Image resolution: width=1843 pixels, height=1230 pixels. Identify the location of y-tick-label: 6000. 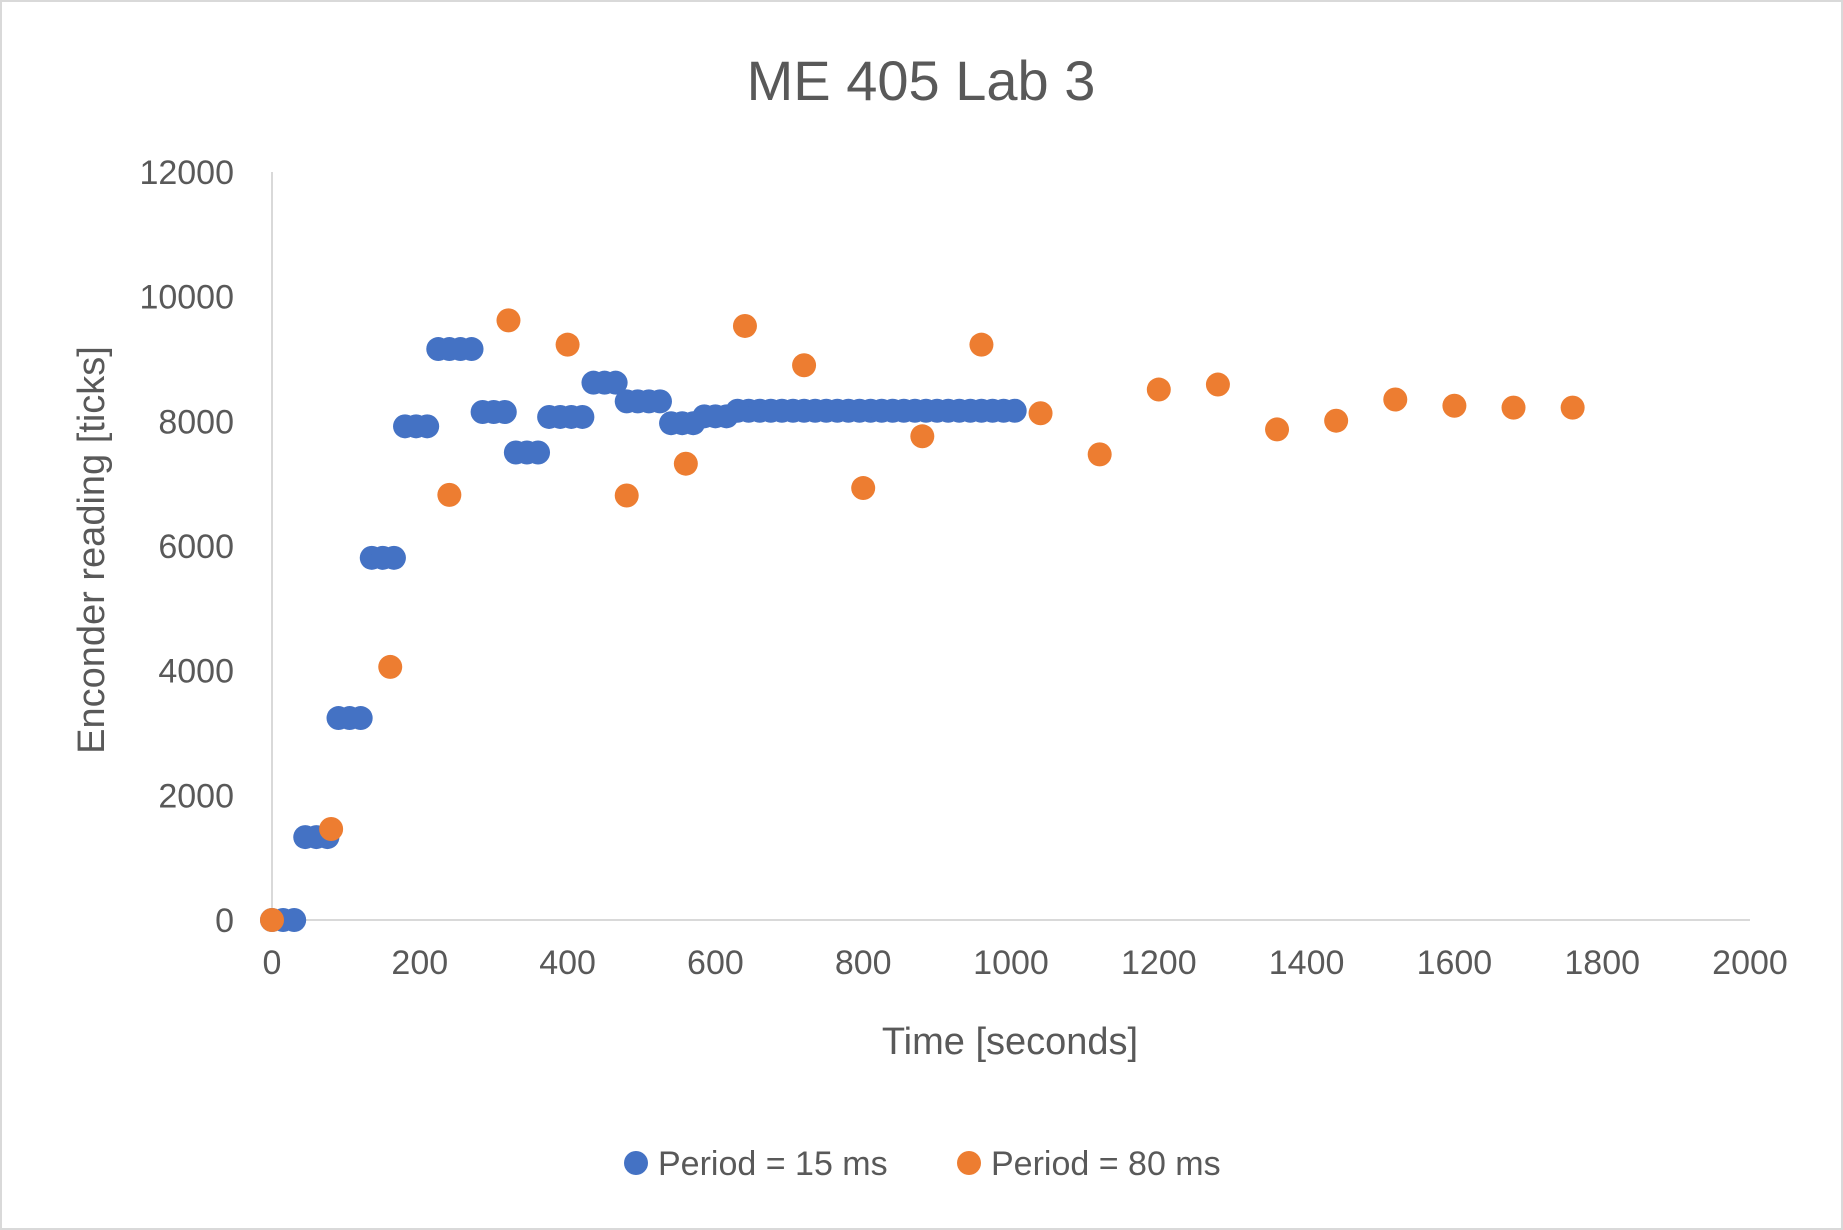
(196, 547).